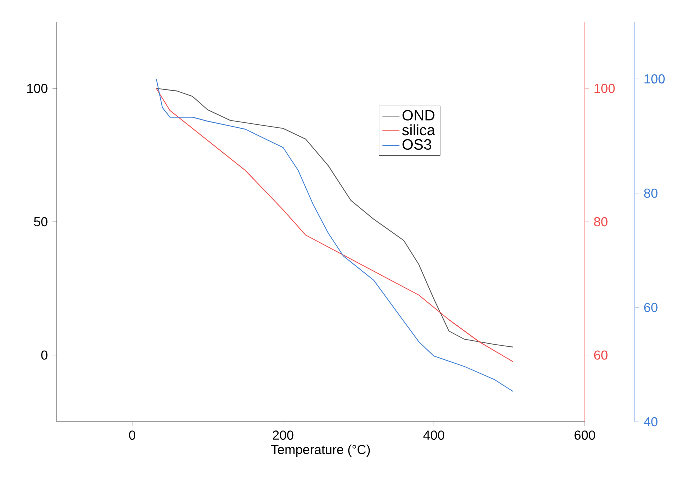 Image resolution: width=681 pixels, height=483 pixels. I want to click on y3-tick-label: 40, so click(651, 422).